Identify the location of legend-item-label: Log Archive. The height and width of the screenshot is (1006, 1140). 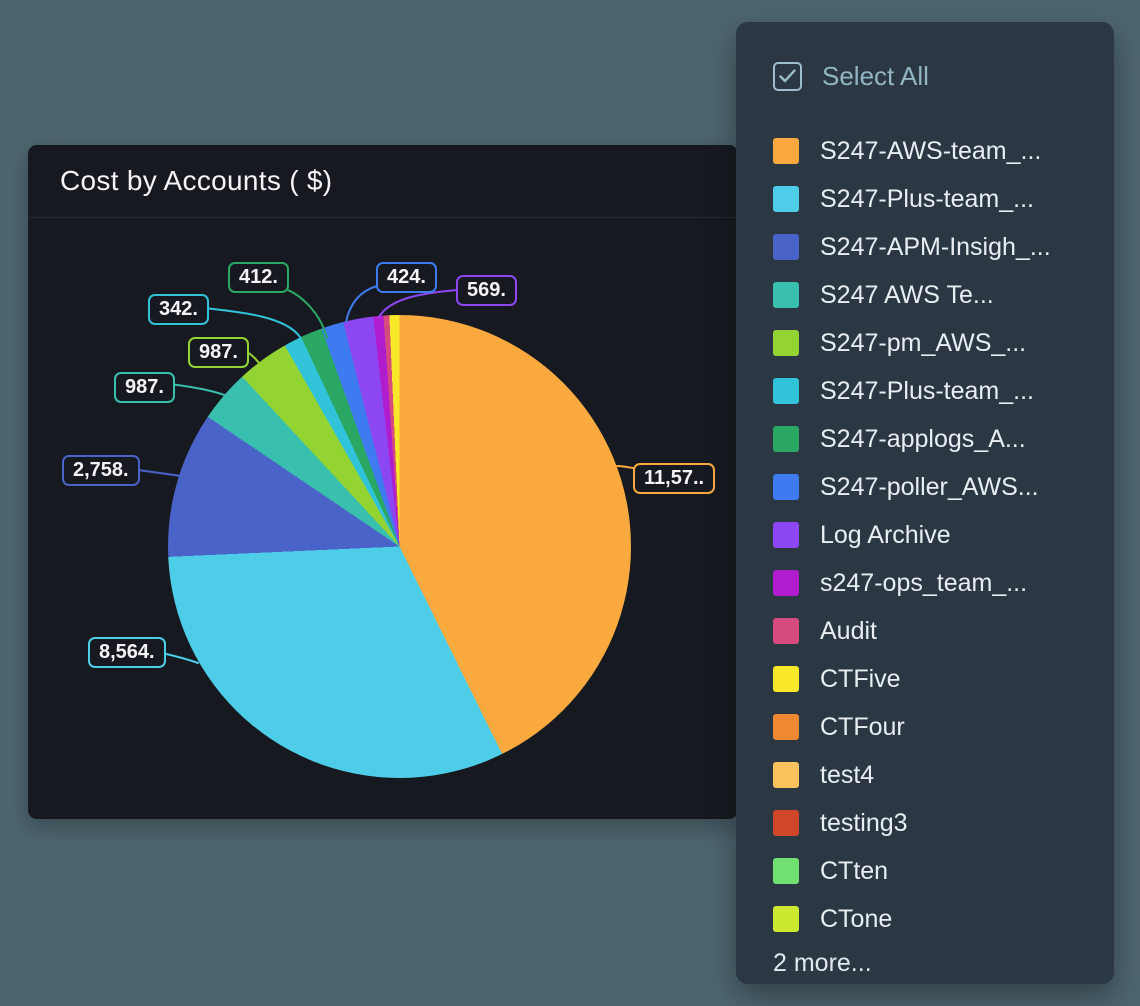
(885, 534).